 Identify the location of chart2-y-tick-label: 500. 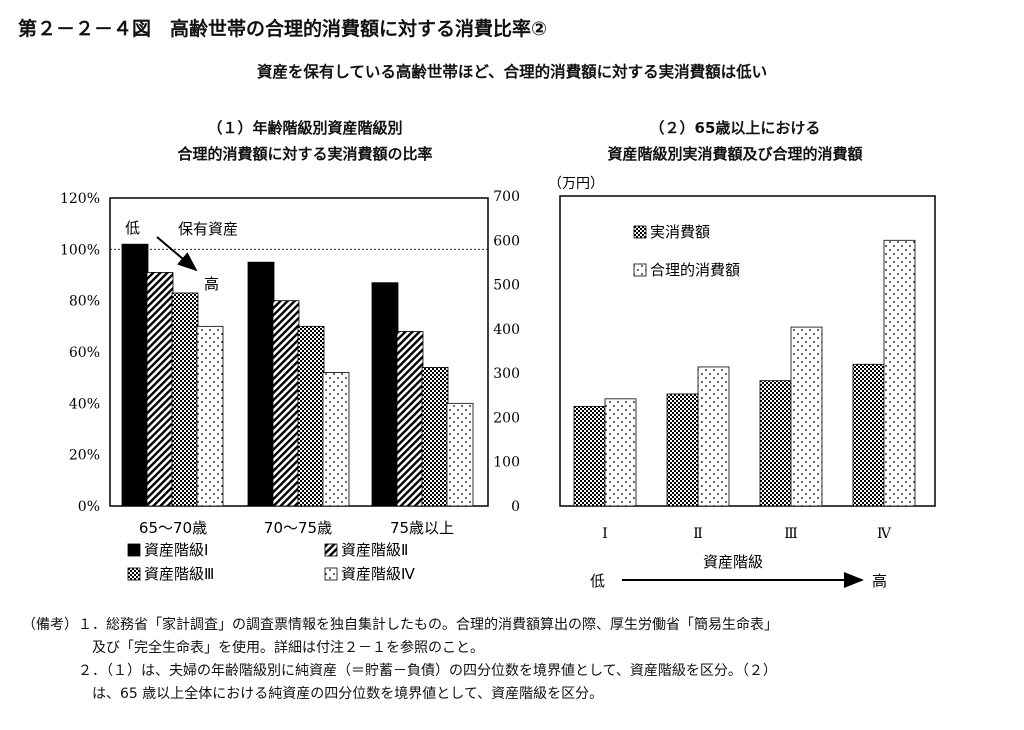
(506, 286).